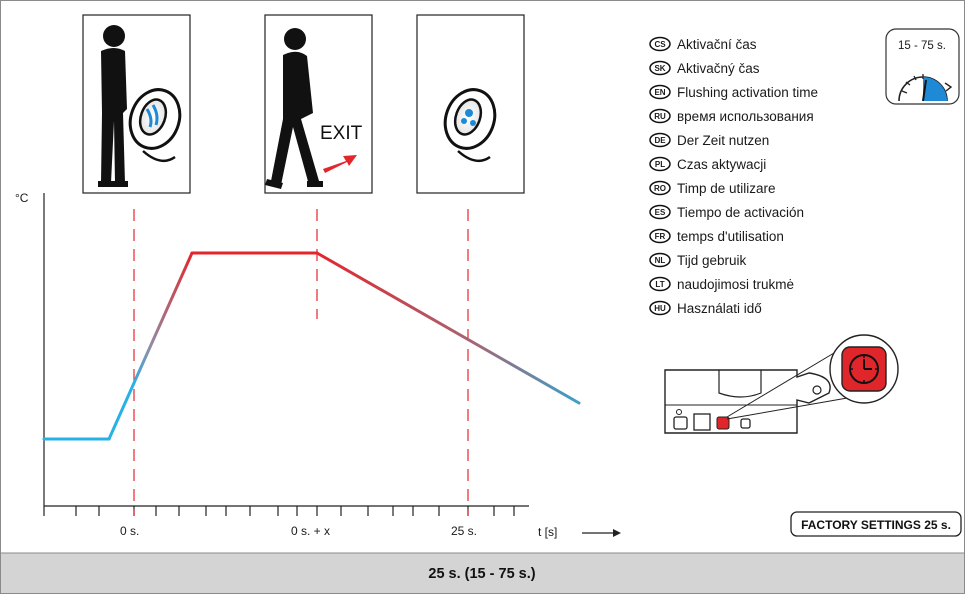 The image size is (965, 598). Describe the element at coordinates (730, 236) in the screenshot. I see `language-text: temps d'utilisation` at that location.